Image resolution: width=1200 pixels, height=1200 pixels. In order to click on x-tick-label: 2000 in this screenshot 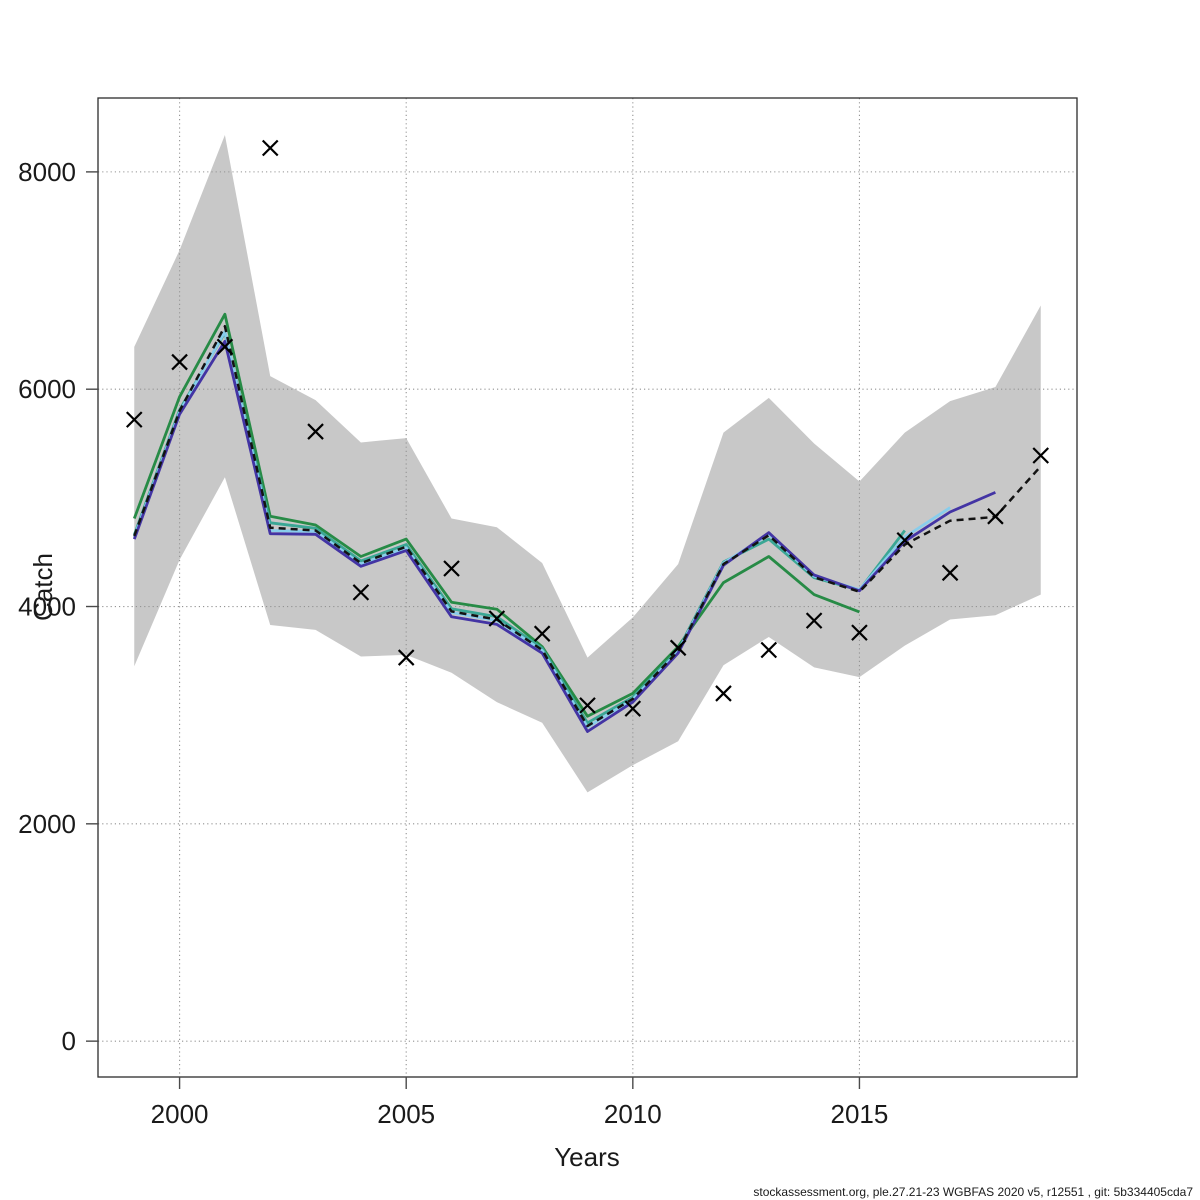, I will do `click(180, 1114)`.